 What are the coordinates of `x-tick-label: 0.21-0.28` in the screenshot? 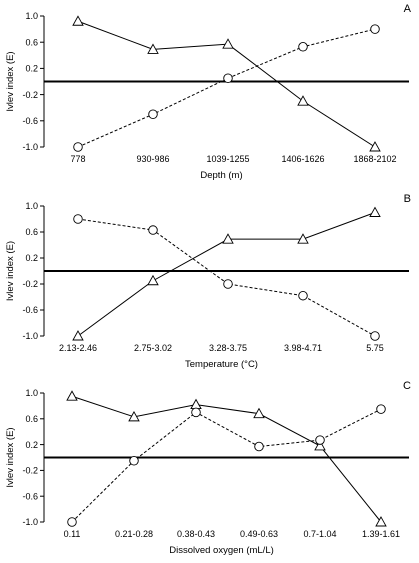 It's located at (134, 534).